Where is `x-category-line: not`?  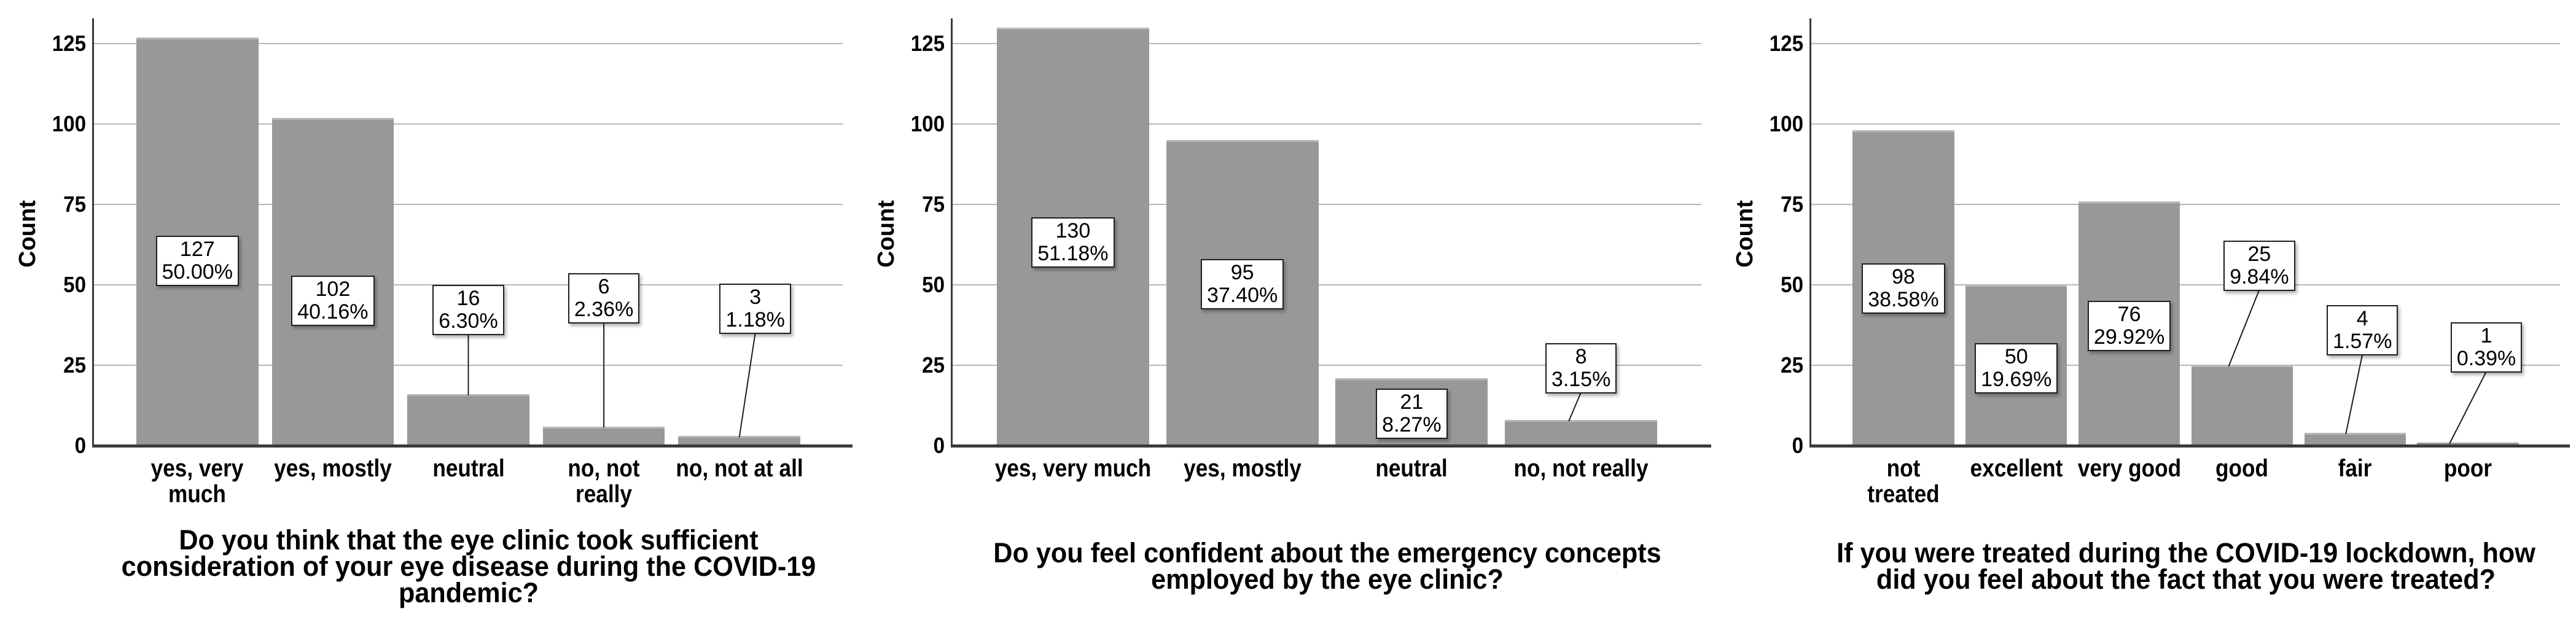
x-category-line: not is located at coordinates (1903, 469).